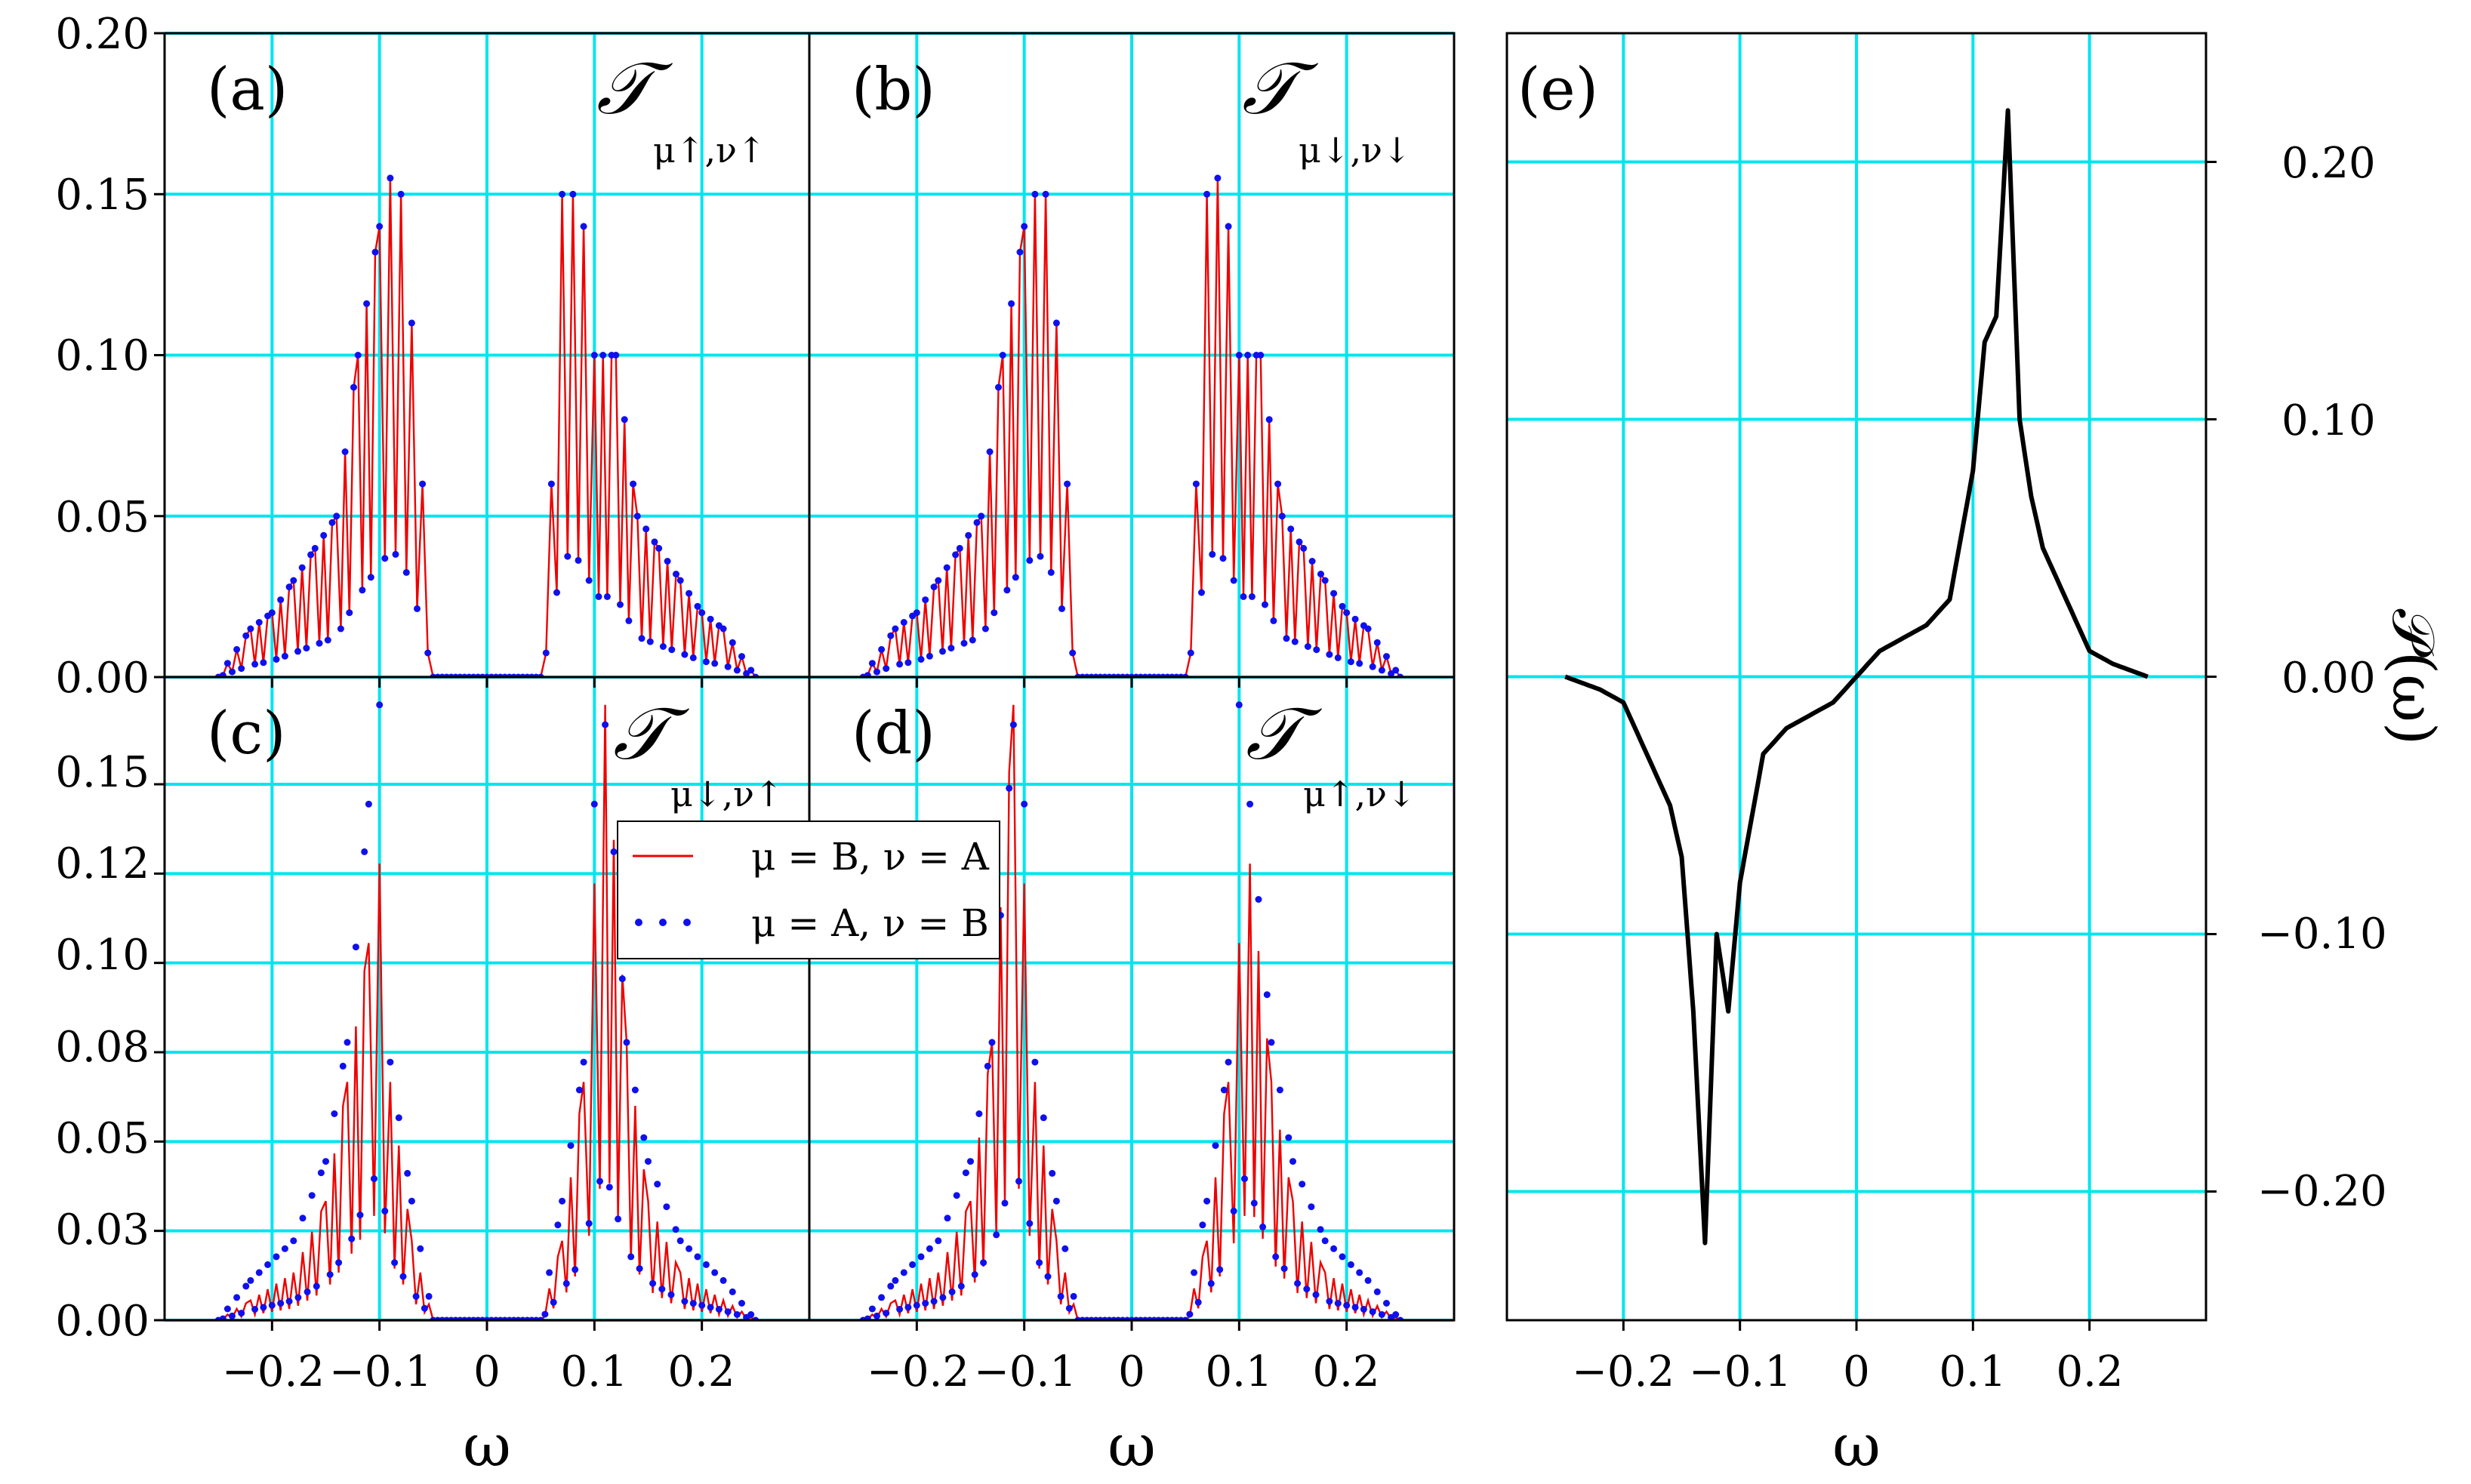 This screenshot has width=2471, height=1484. Describe the element at coordinates (687, 922) in the screenshot. I see `legend-blue-dot-swatch` at that location.